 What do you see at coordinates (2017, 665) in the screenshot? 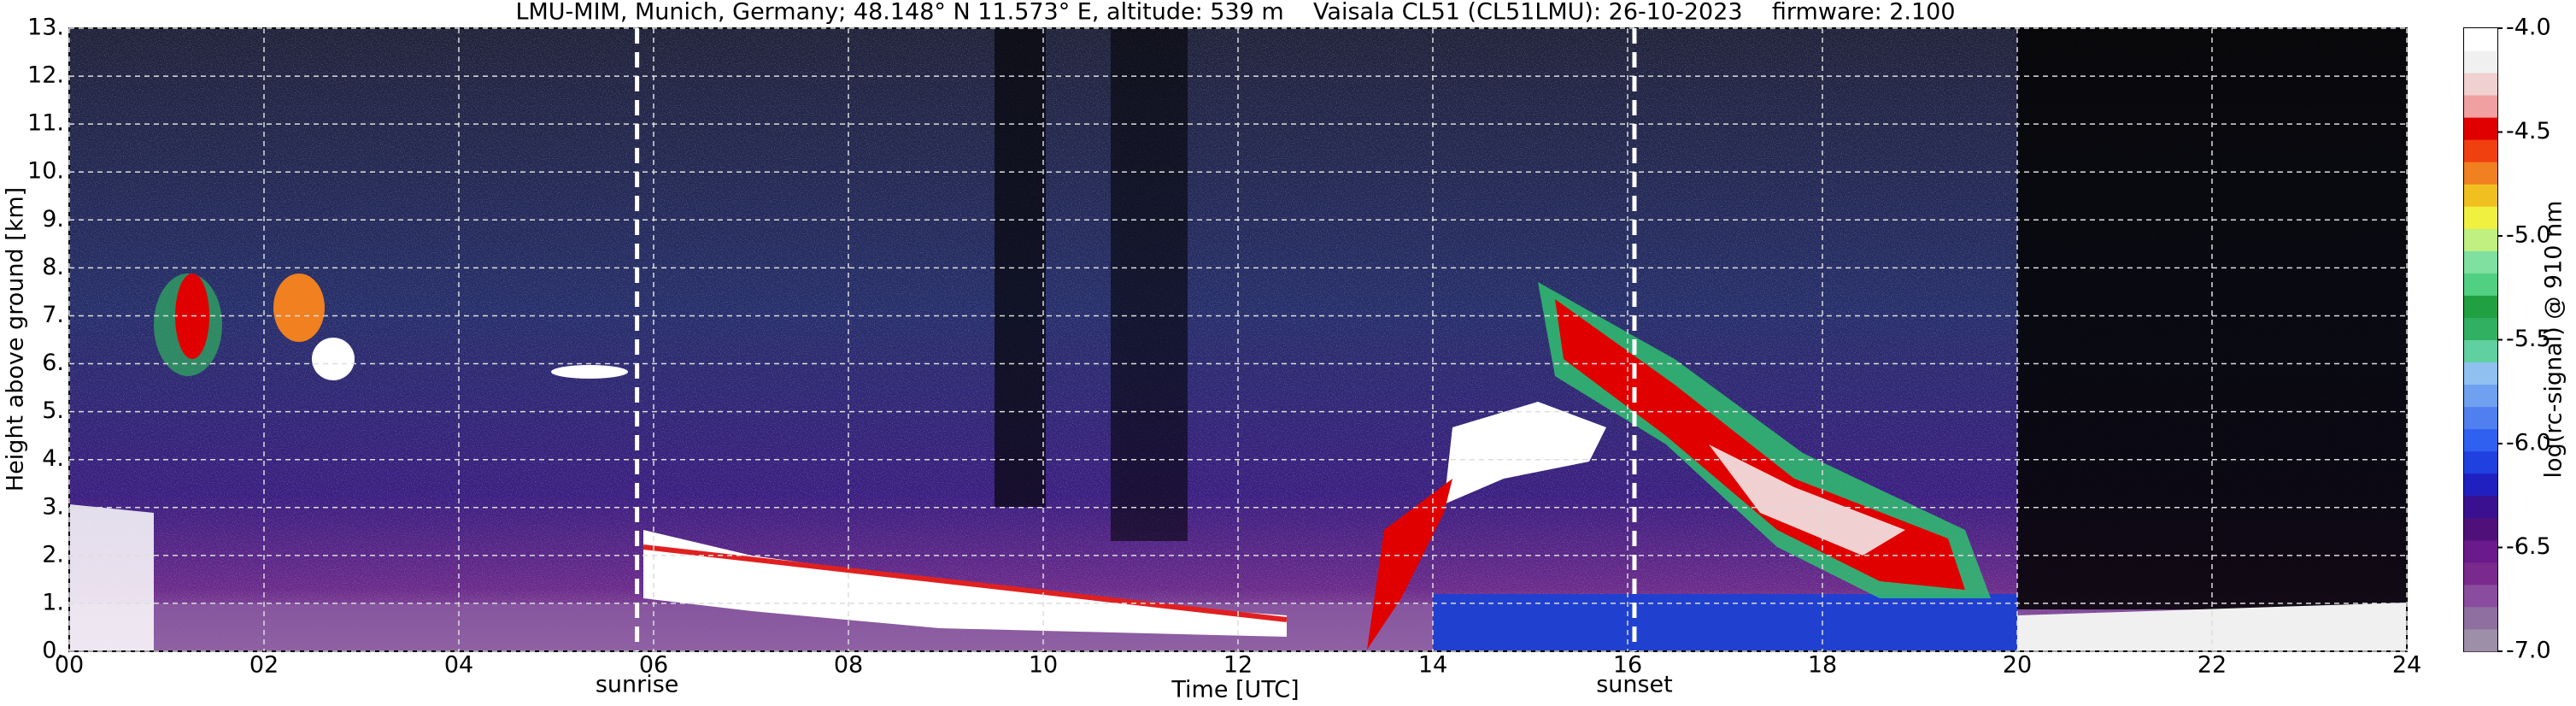
I see `x-tick-label: 20` at bounding box center [2017, 665].